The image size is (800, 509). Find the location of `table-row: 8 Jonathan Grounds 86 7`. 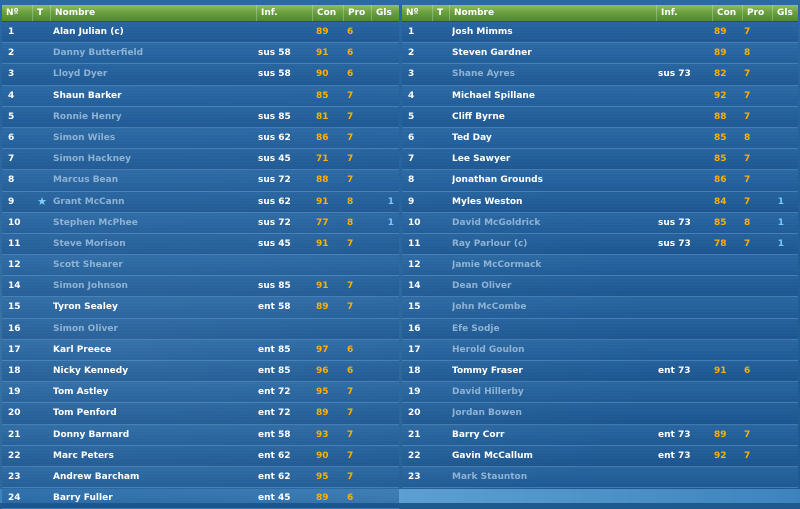

table-row: 8 Jonathan Grounds 86 7 is located at coordinates (600, 181).